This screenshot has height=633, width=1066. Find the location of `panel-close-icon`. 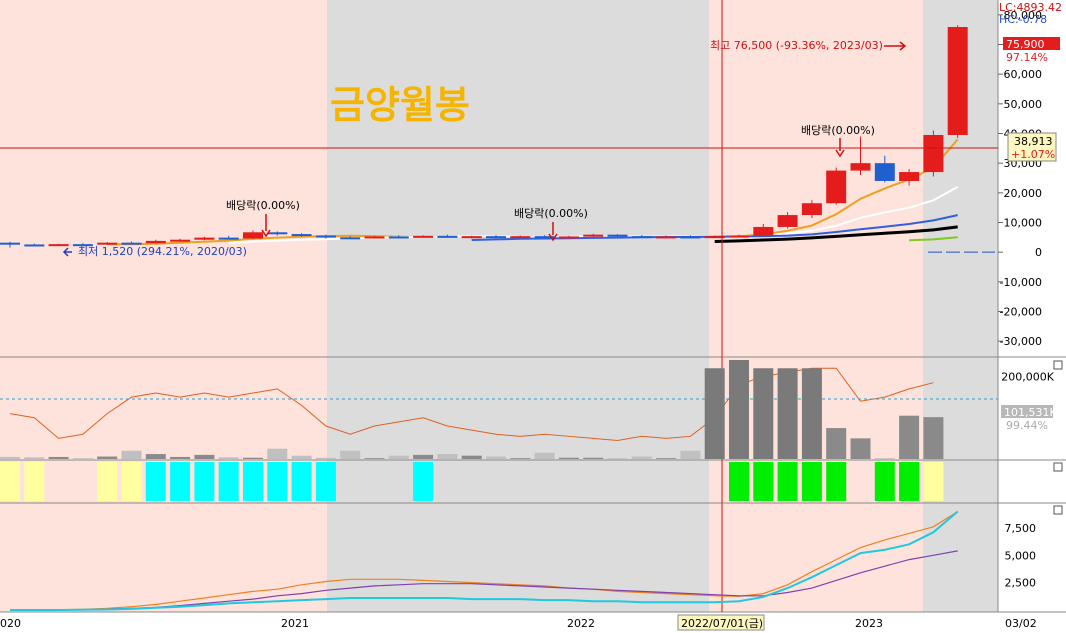

panel-close-icon is located at coordinates (1058, 510).